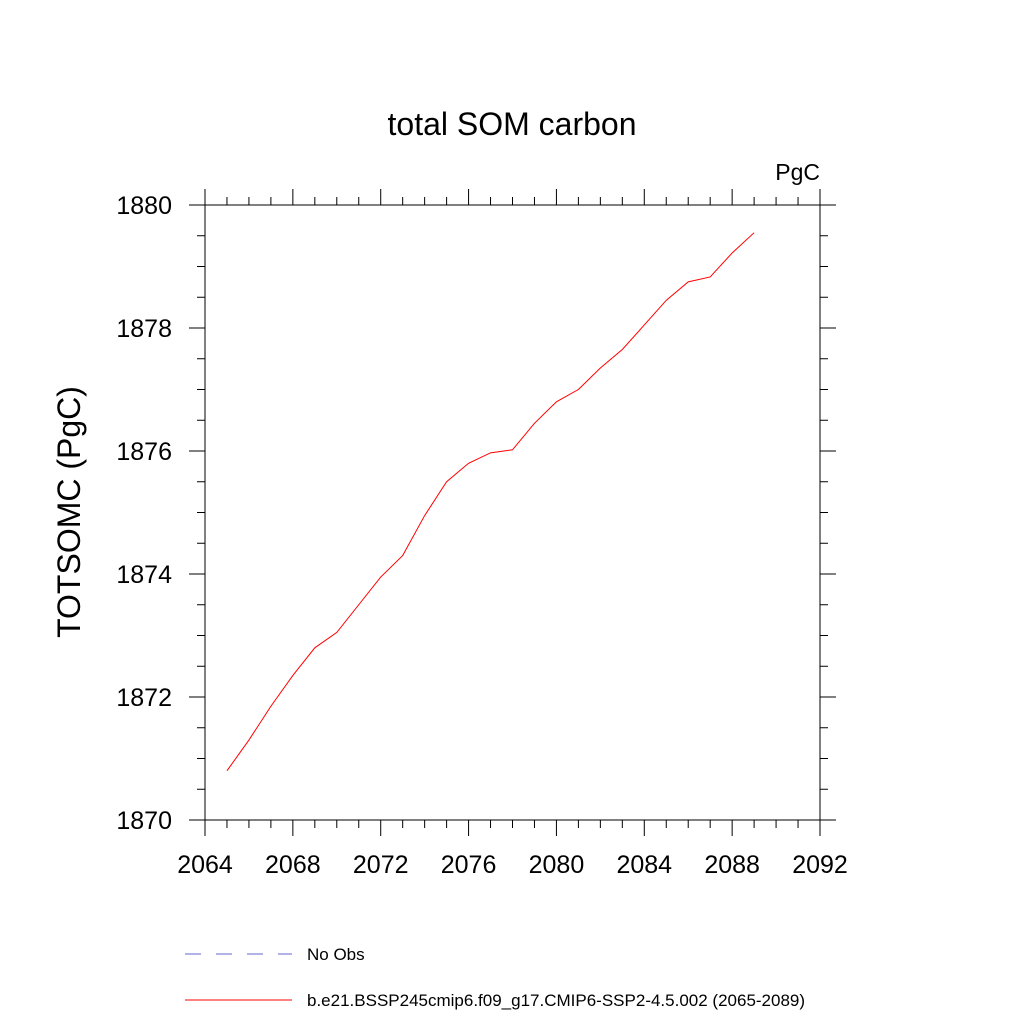 This screenshot has width=1024, height=1024. I want to click on chart-title: total SOM carbon, so click(512, 124).